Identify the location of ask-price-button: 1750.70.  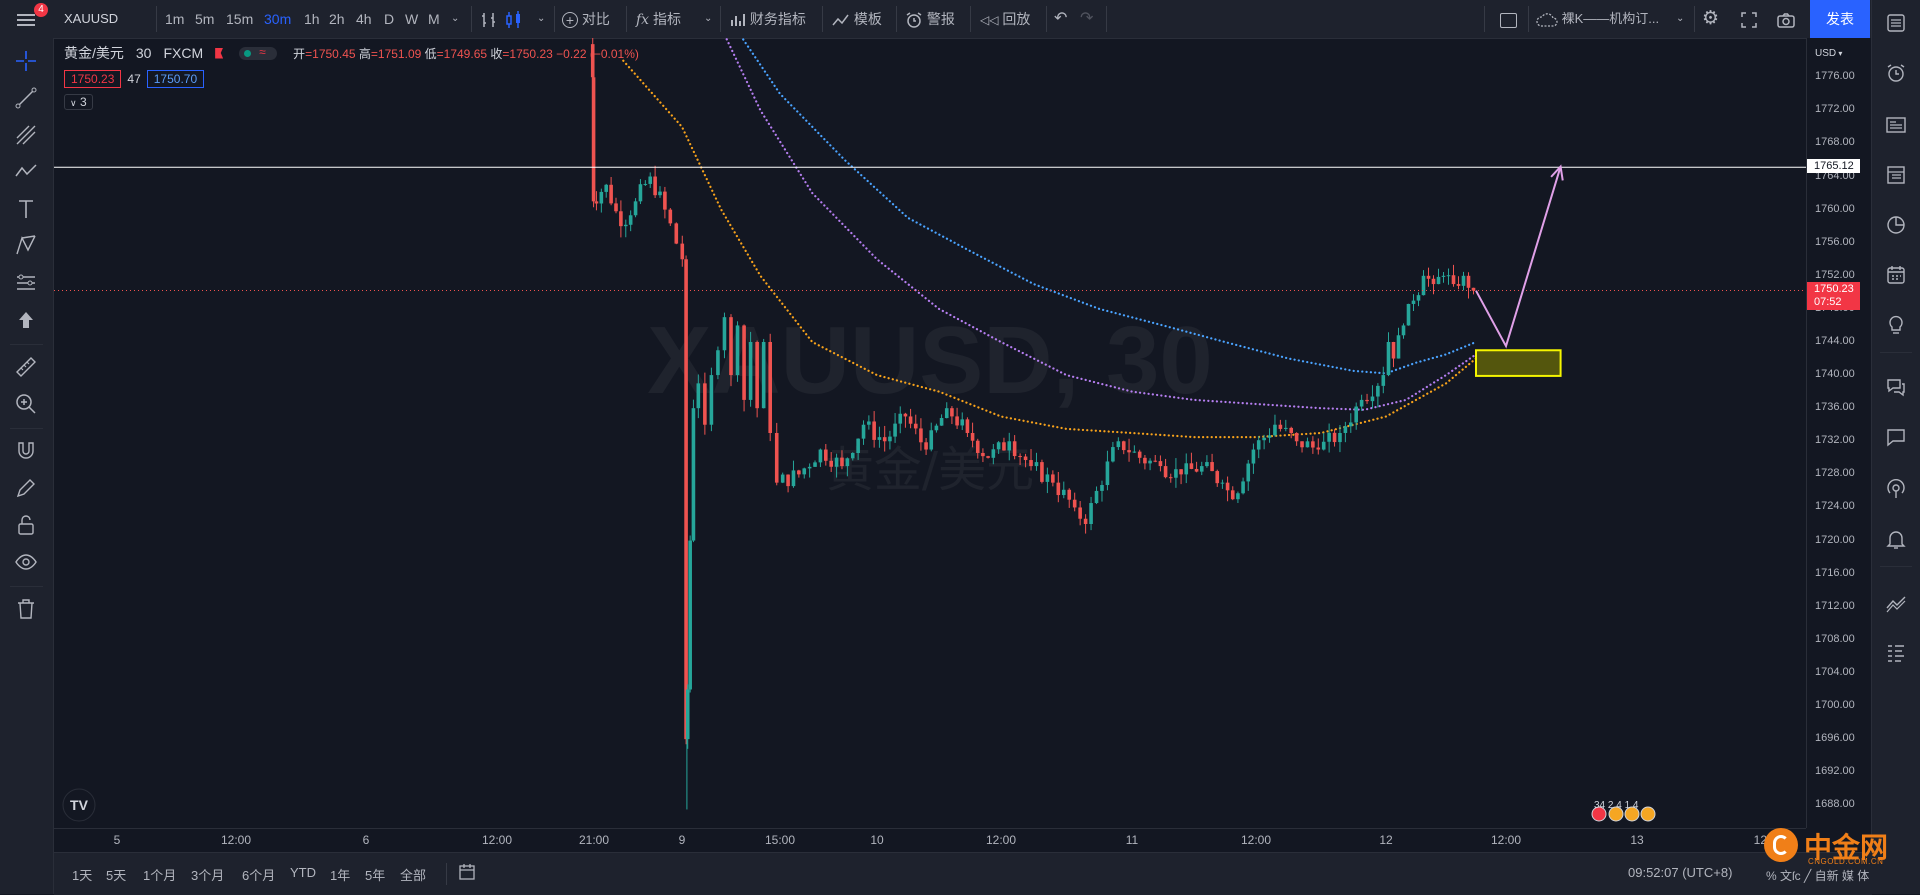
(175, 79).